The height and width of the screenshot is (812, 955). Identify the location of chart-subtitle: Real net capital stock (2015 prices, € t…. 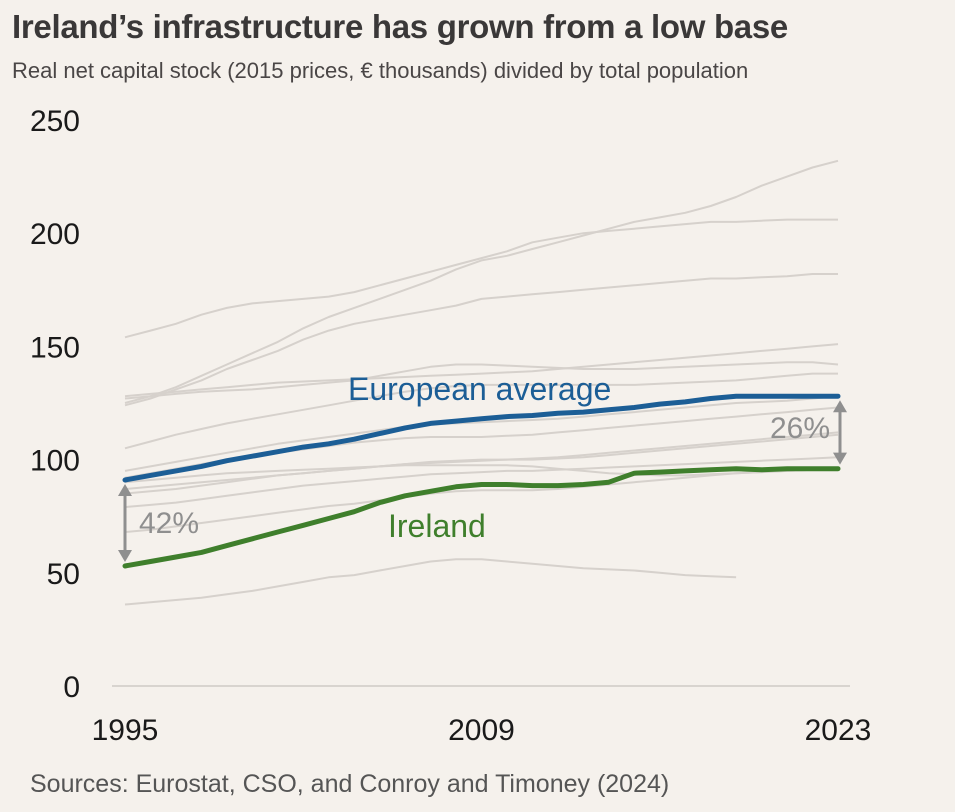
(380, 70).